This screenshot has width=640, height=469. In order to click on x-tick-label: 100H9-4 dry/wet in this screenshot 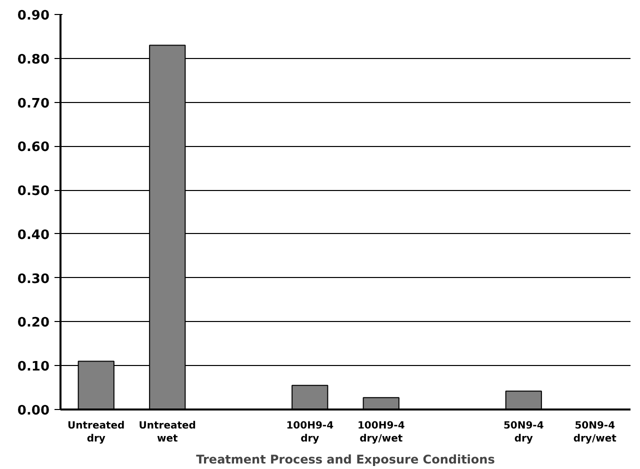, I will do `click(381, 432)`.